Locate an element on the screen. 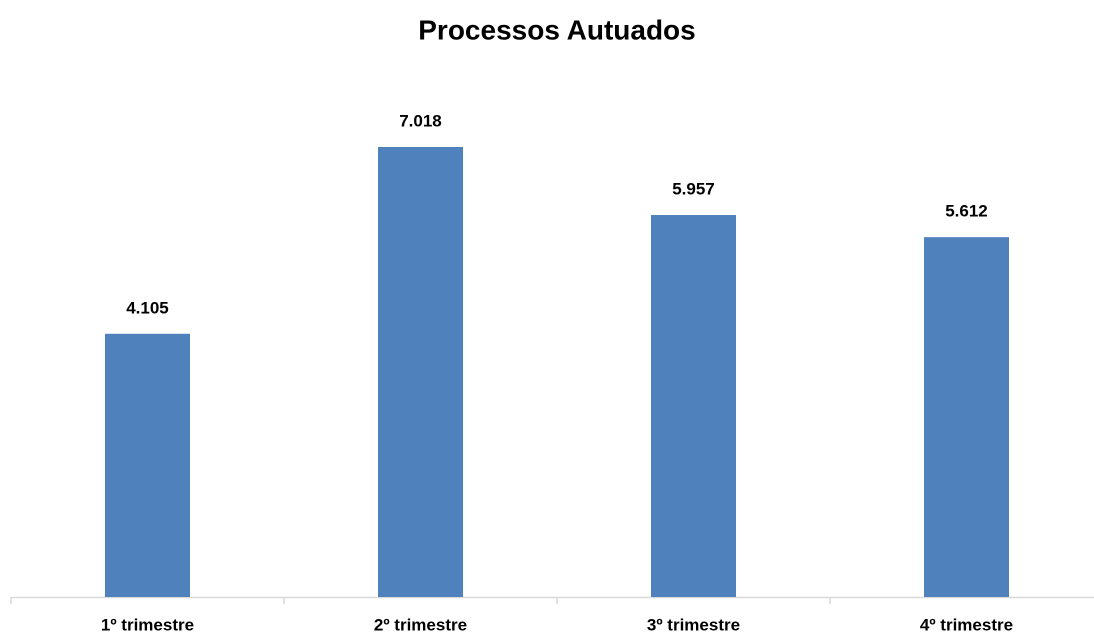 This screenshot has width=1094, height=640. data-label: 5.957 is located at coordinates (693, 189).